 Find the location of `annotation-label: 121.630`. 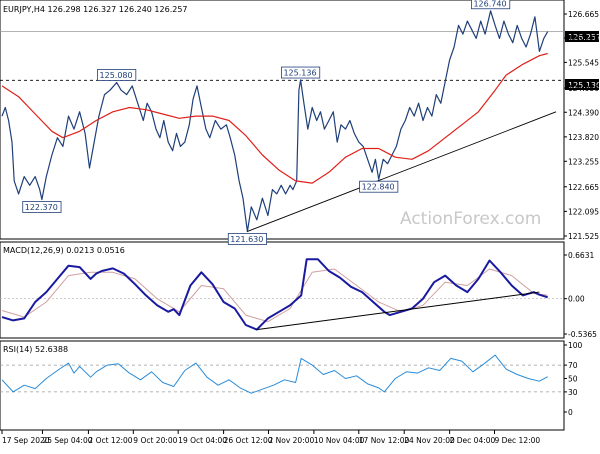

annotation-label: 121.630 is located at coordinates (246, 239).